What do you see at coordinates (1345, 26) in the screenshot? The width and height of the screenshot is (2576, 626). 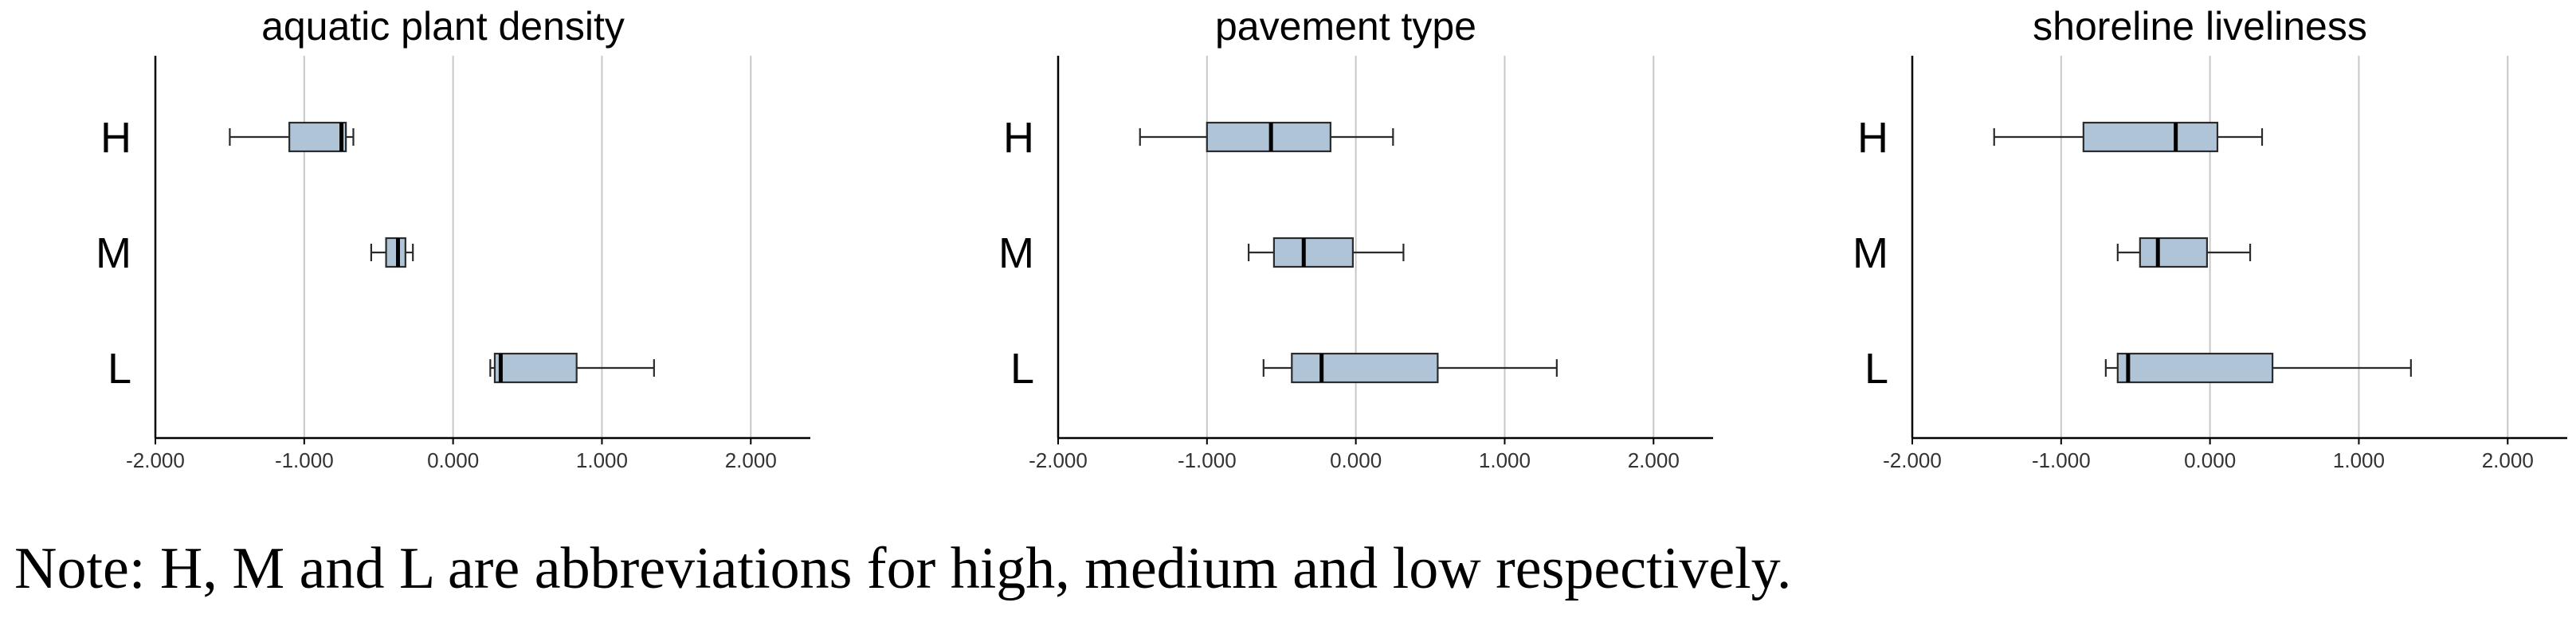 I see `chart-title: pavement type` at bounding box center [1345, 26].